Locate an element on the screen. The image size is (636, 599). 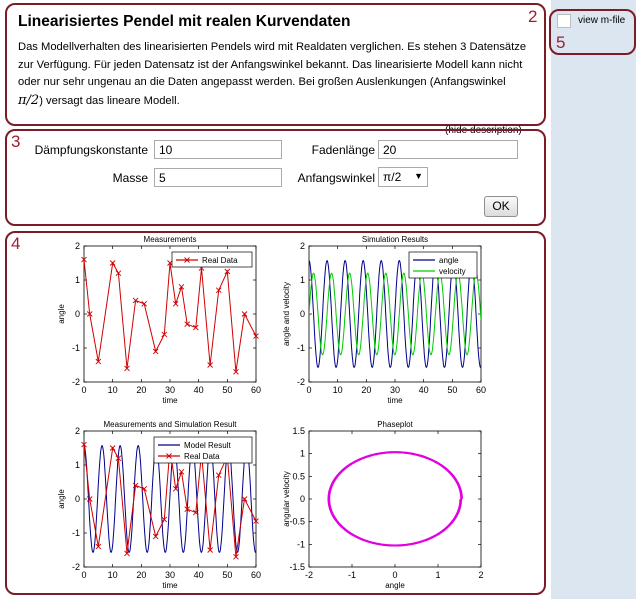
panel-number-4: 4 is located at coordinates (16, 243).